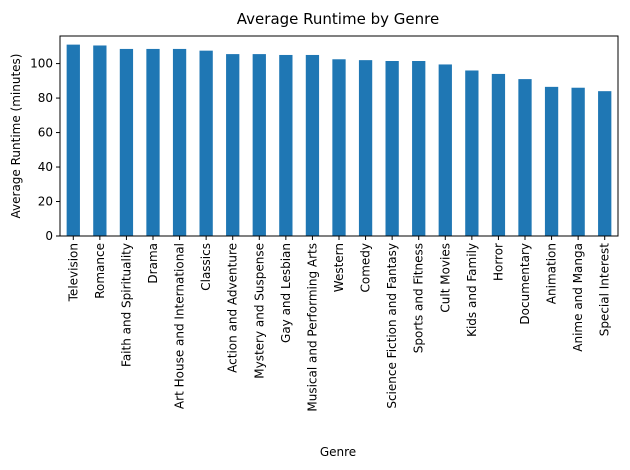 Image resolution: width=630 pixels, height=470 pixels. Describe the element at coordinates (338, 19) in the screenshot. I see `chart-title: Average Runtime by Genre` at that location.